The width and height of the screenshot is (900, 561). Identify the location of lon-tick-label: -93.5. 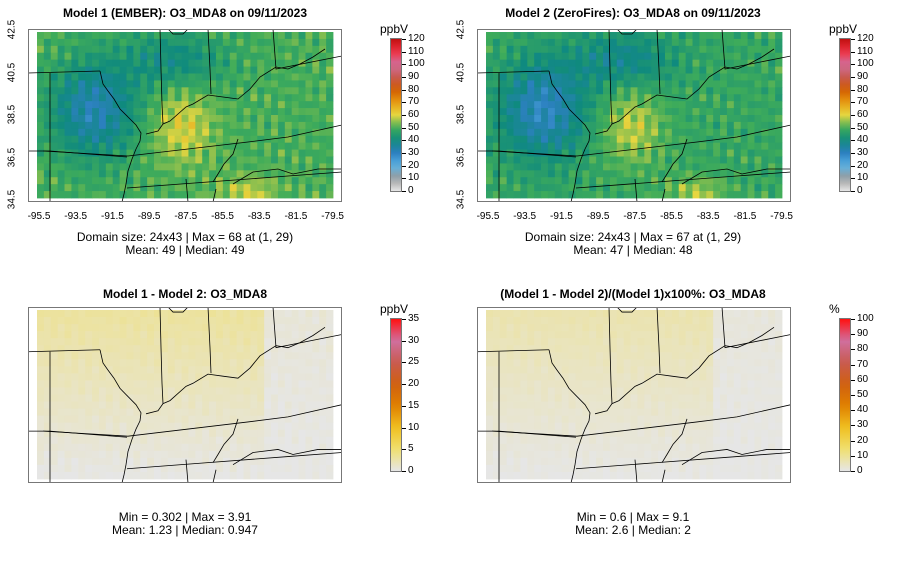
(525, 216).